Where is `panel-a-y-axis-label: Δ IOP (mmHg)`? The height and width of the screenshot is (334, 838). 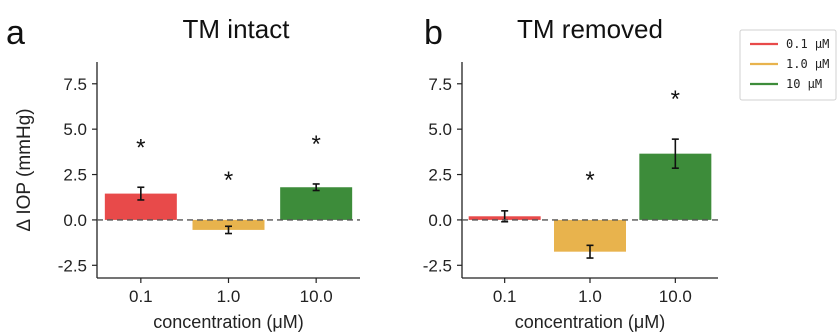
panel-a-y-axis-label: Δ IOP (mmHg) is located at coordinates (24, 169).